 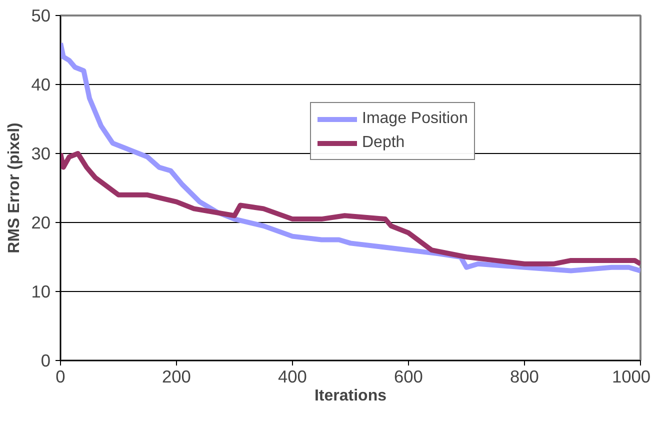 What do you see at coordinates (524, 376) in the screenshot?
I see `x-tick-label: 800` at bounding box center [524, 376].